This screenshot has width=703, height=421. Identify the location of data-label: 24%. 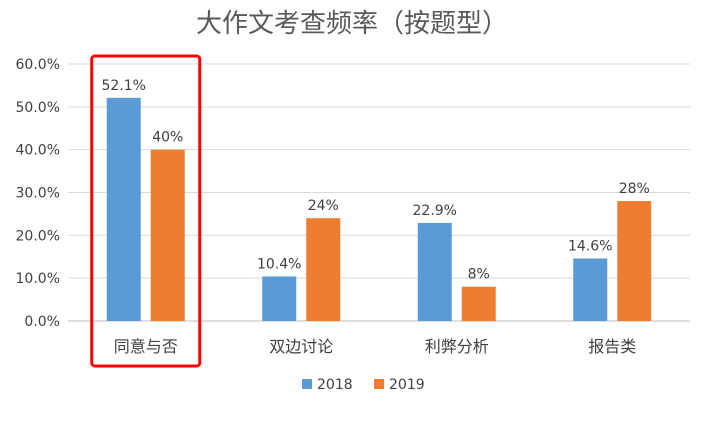
(323, 206).